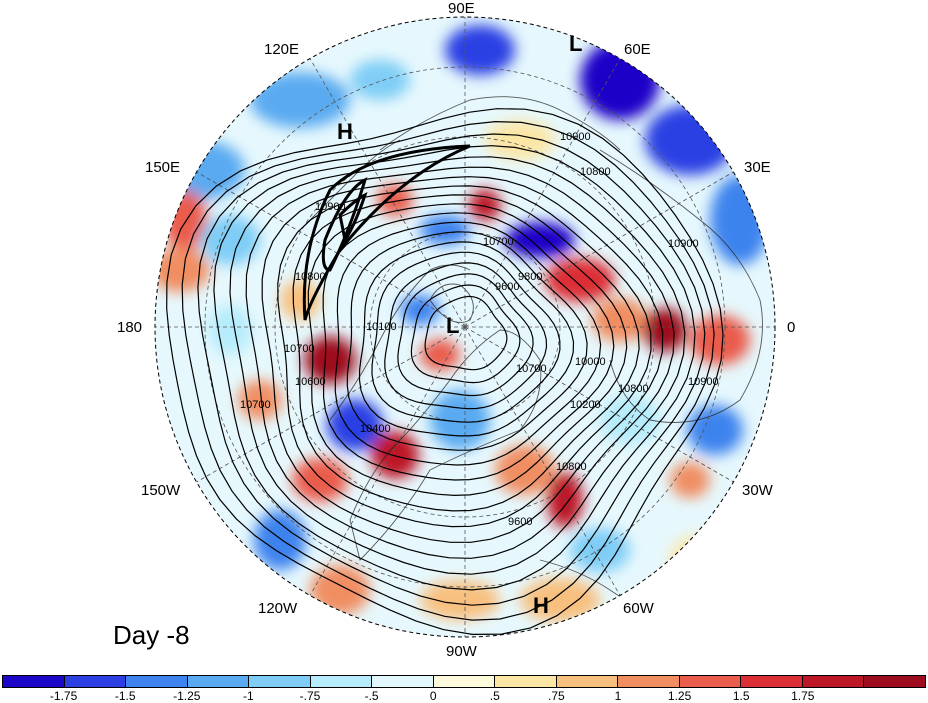  I want to click on lon-label-120e: 120E, so click(282, 49).